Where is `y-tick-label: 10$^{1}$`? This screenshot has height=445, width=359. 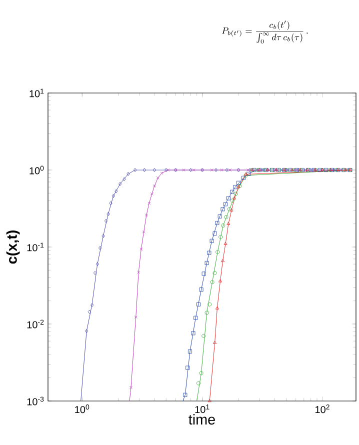 y-tick-label: 10$^{1}$ is located at coordinates (37, 93).